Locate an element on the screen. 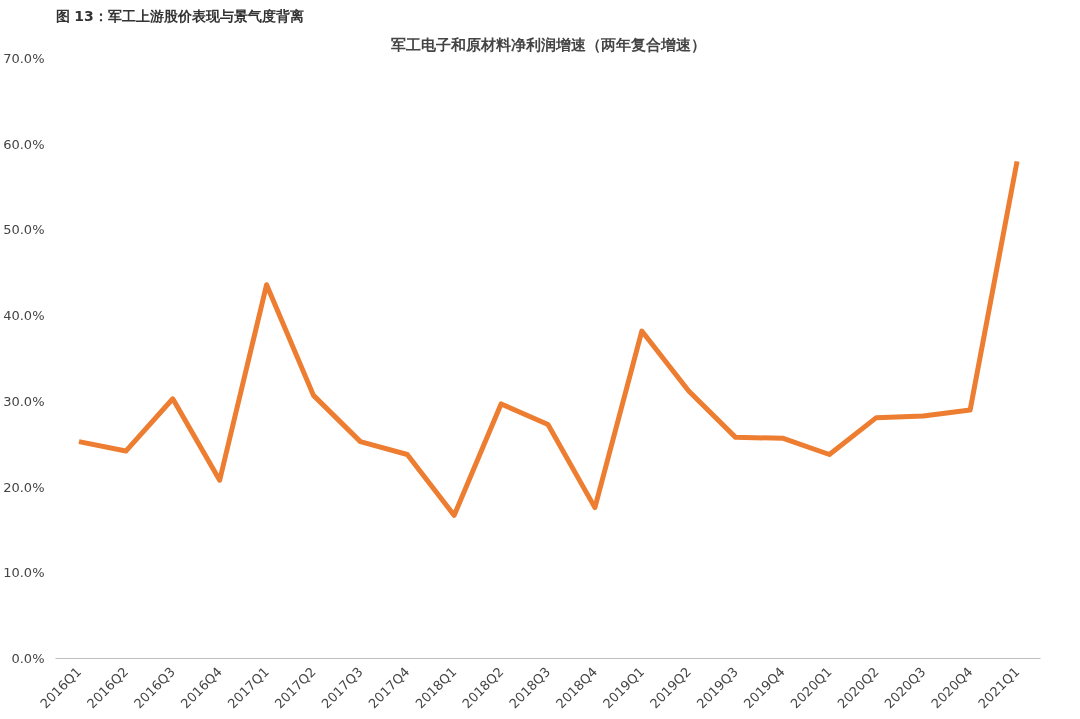 The width and height of the screenshot is (1080, 719). y-tick-label: 30.0% is located at coordinates (24, 401).